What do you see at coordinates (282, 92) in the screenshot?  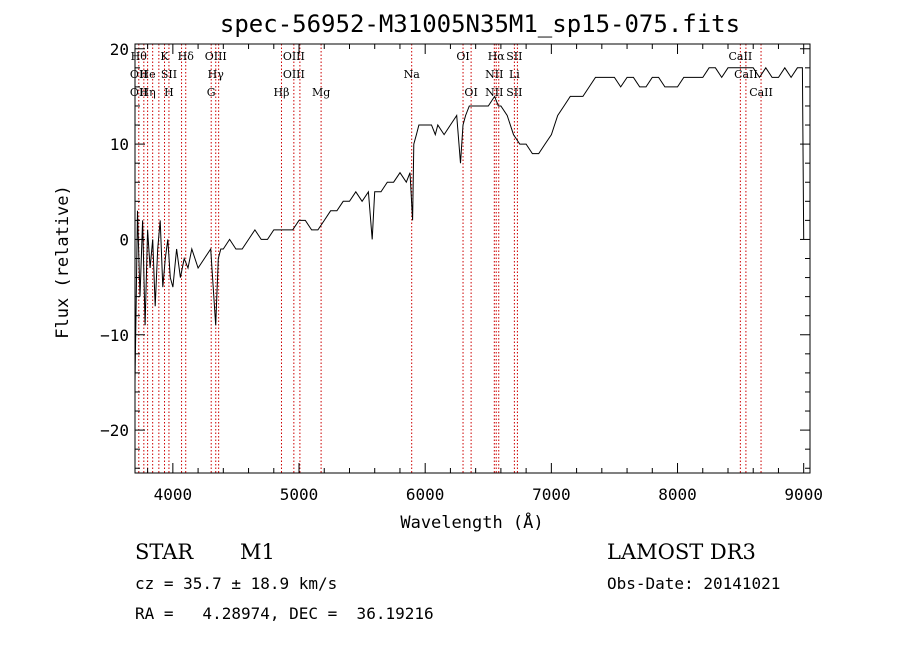 I see `line-label: Hβ` at bounding box center [282, 92].